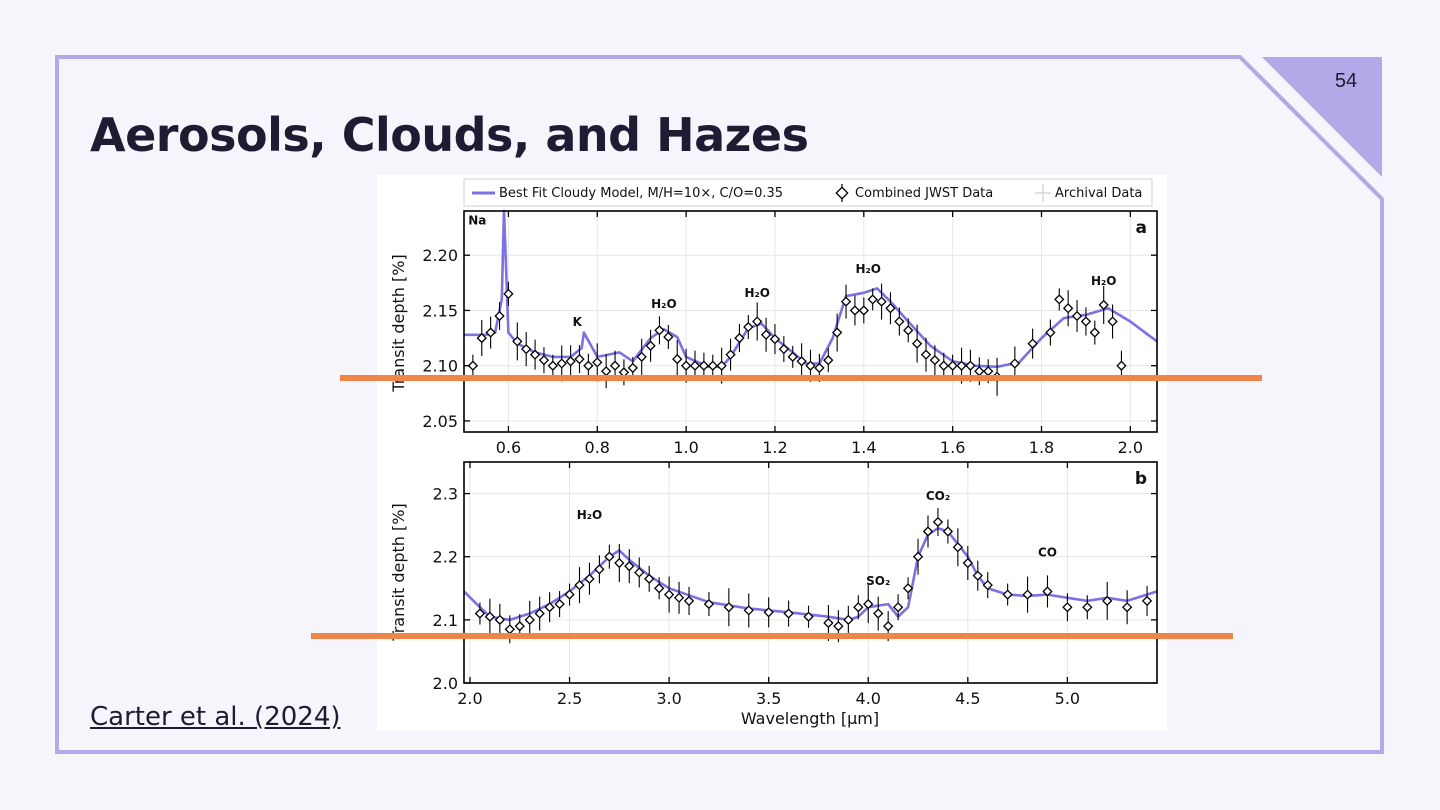  Describe the element at coordinates (924, 193) in the screenshot. I see `legend-jwst-label: Combined JWST Data` at that location.